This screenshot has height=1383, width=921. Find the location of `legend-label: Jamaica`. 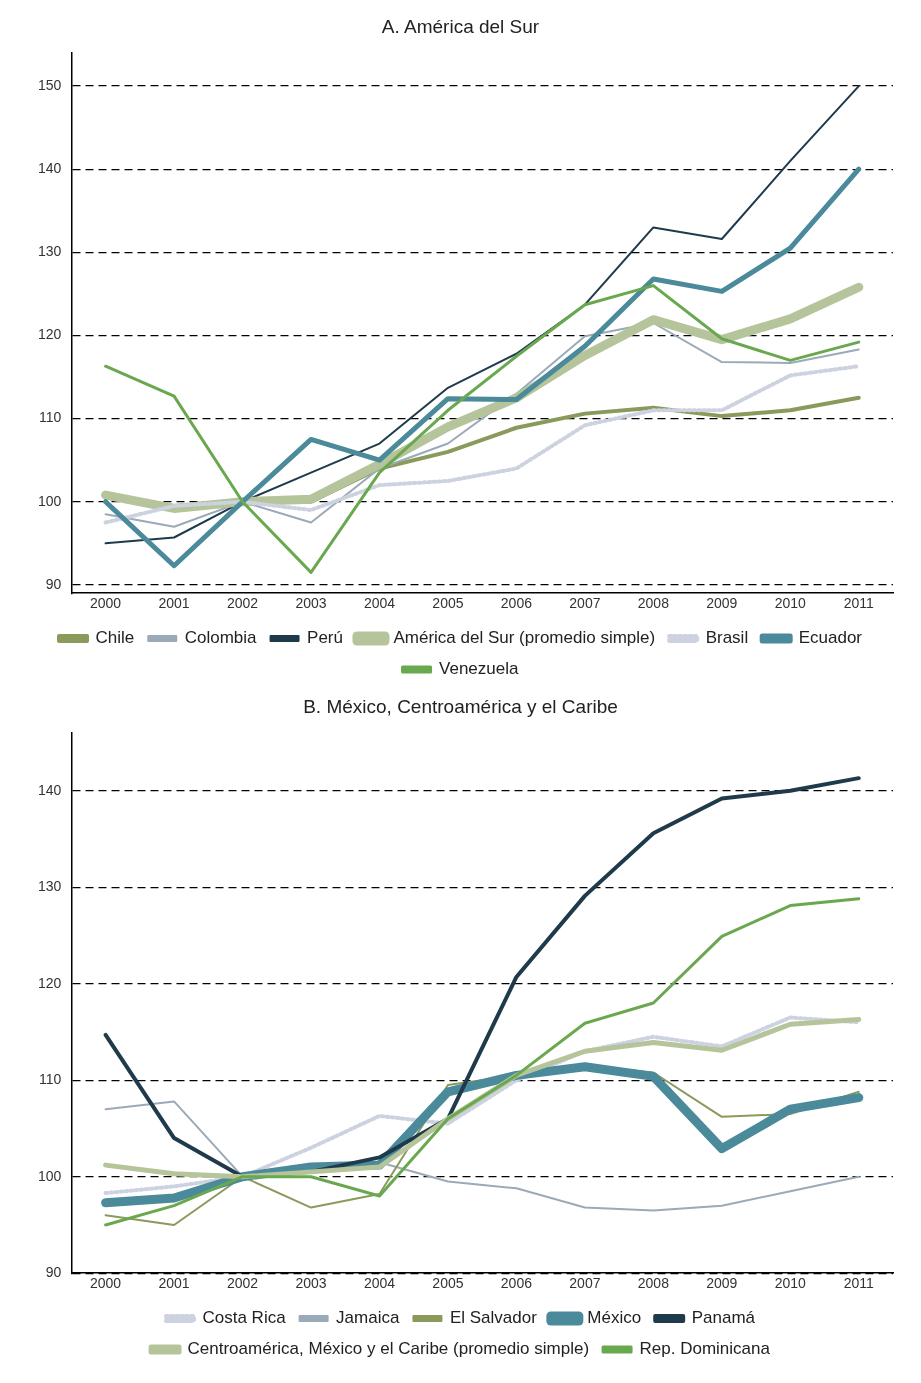

legend-label: Jamaica is located at coordinates (368, 1318).